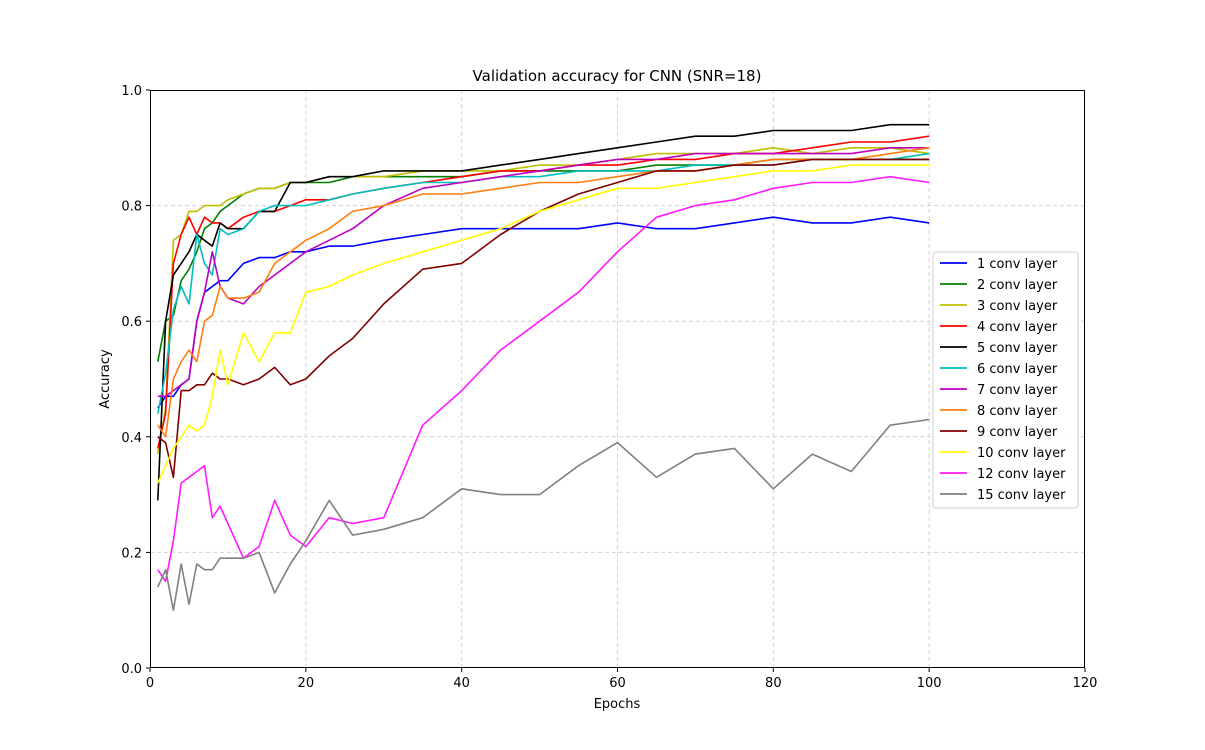 The height and width of the screenshot is (750, 1205). I want to click on y-axis-label: Accuracy, so click(105, 379).